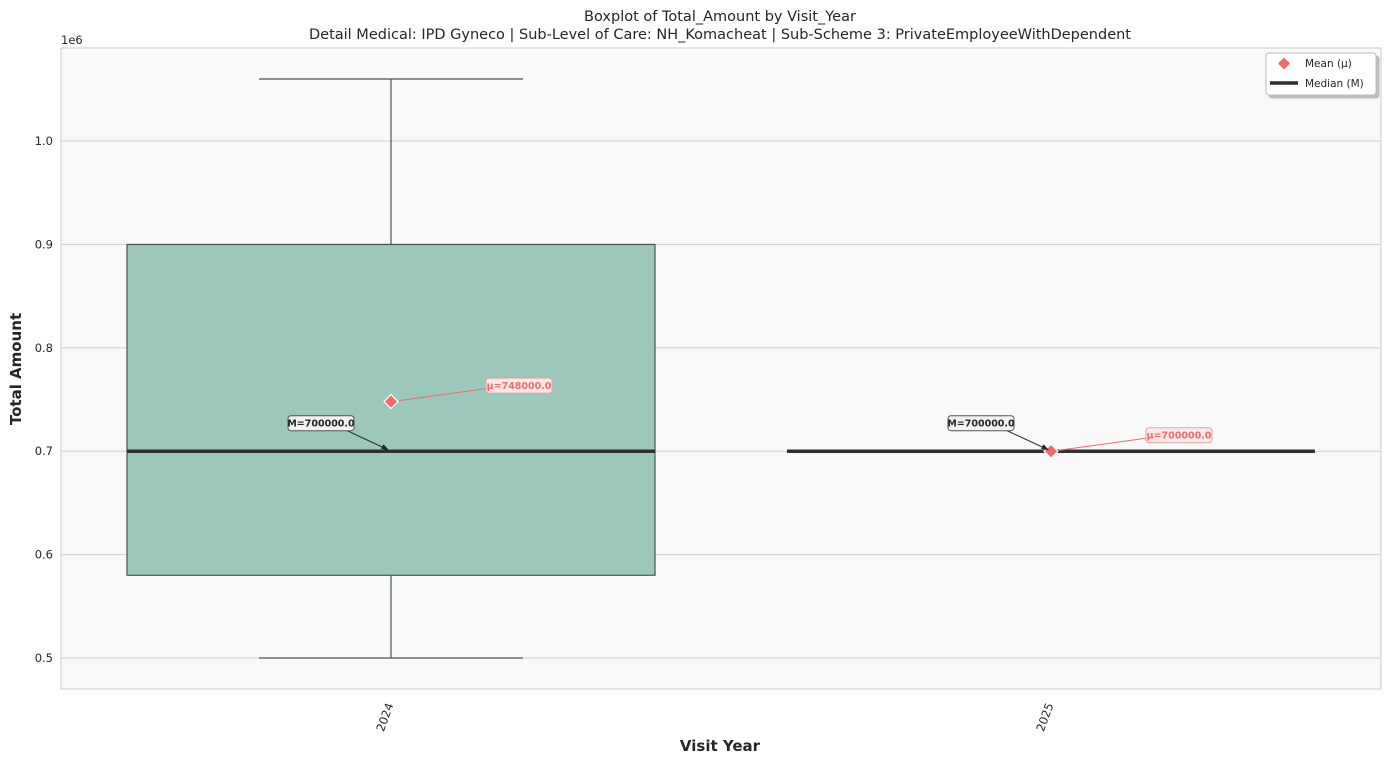 The width and height of the screenshot is (1389, 763). I want to click on y-tick-label: 0.7, so click(44, 451).